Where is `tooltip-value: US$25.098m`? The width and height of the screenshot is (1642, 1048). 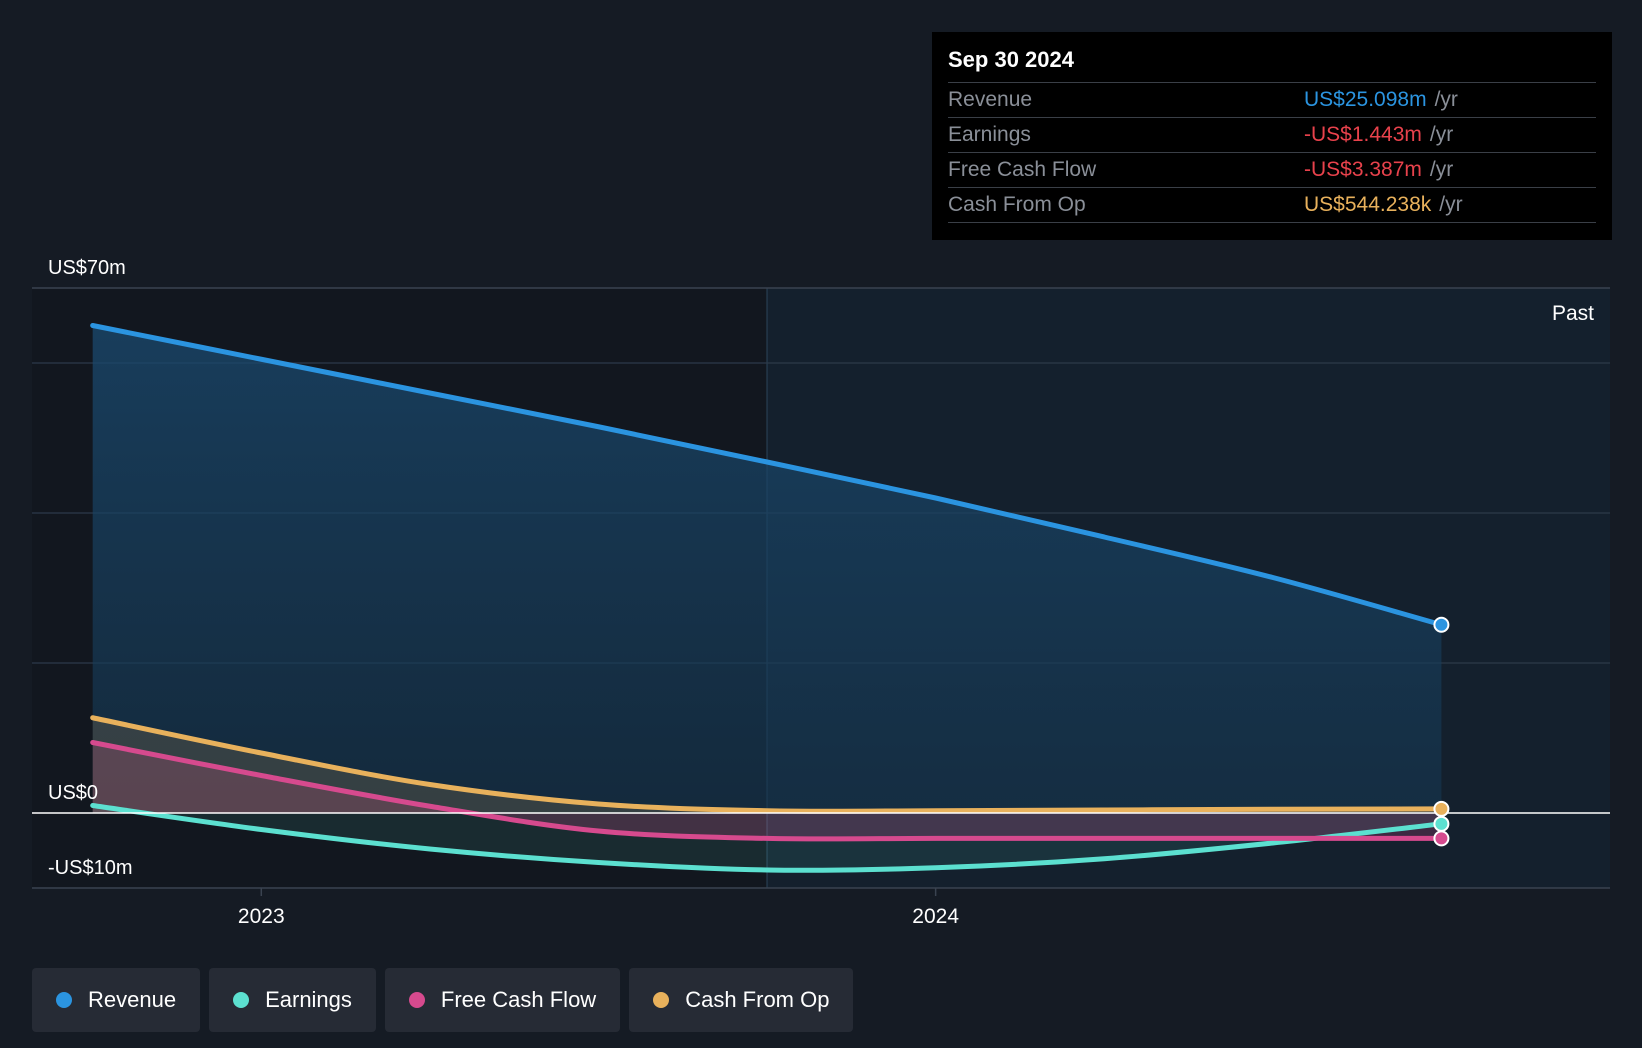 tooltip-value: US$25.098m is located at coordinates (1365, 99).